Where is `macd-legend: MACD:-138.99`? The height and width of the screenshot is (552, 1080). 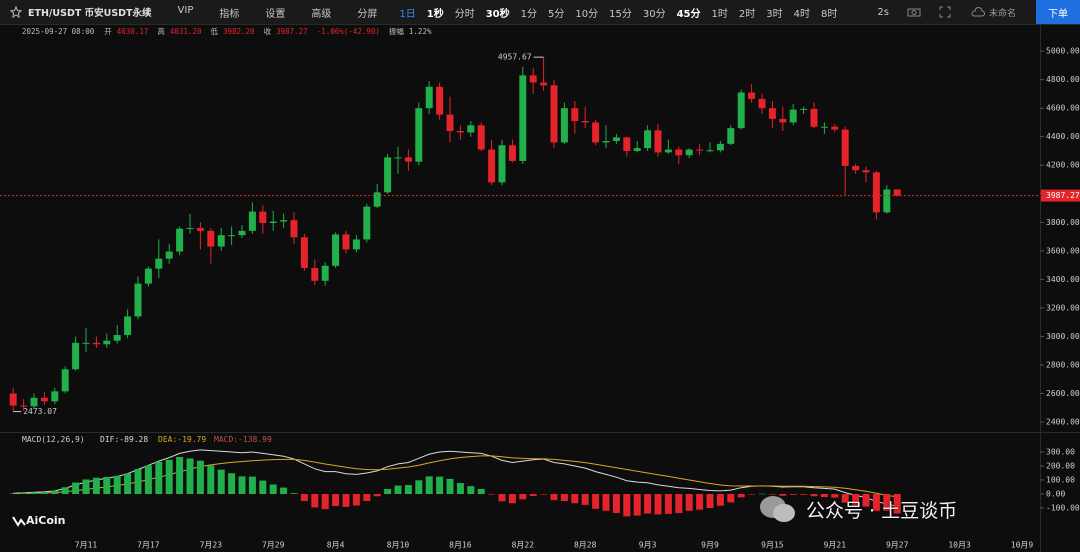
macd-legend: MACD:-138.99 is located at coordinates (243, 439).